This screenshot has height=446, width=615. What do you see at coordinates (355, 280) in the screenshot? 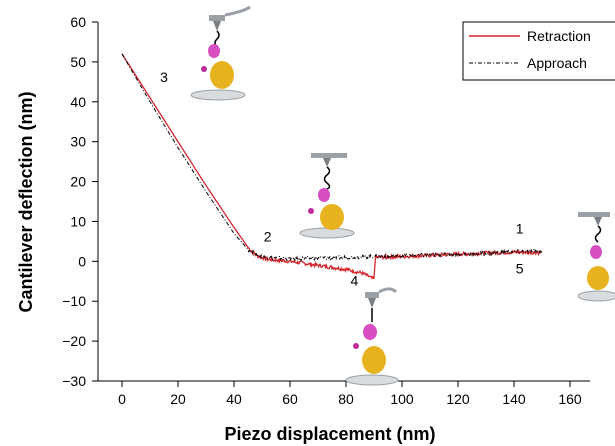
I see `annotation-label: 4` at bounding box center [355, 280].